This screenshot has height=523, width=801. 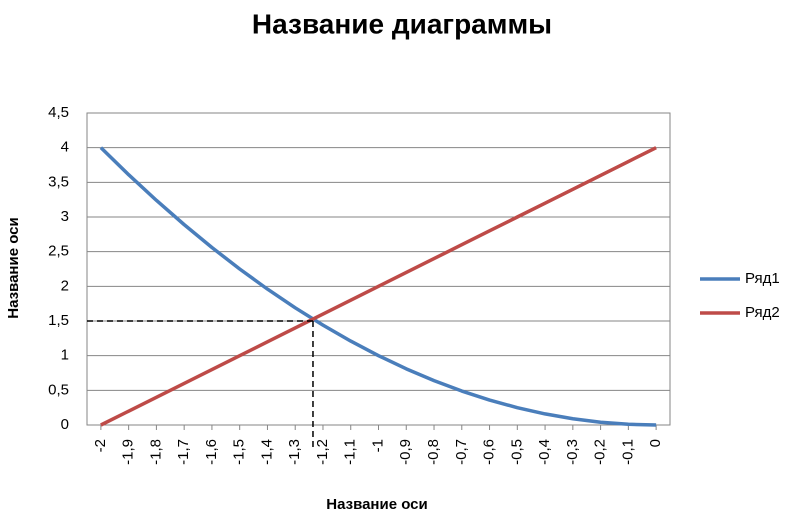 I want to click on y-tick-label: 0,5, so click(x=58, y=389).